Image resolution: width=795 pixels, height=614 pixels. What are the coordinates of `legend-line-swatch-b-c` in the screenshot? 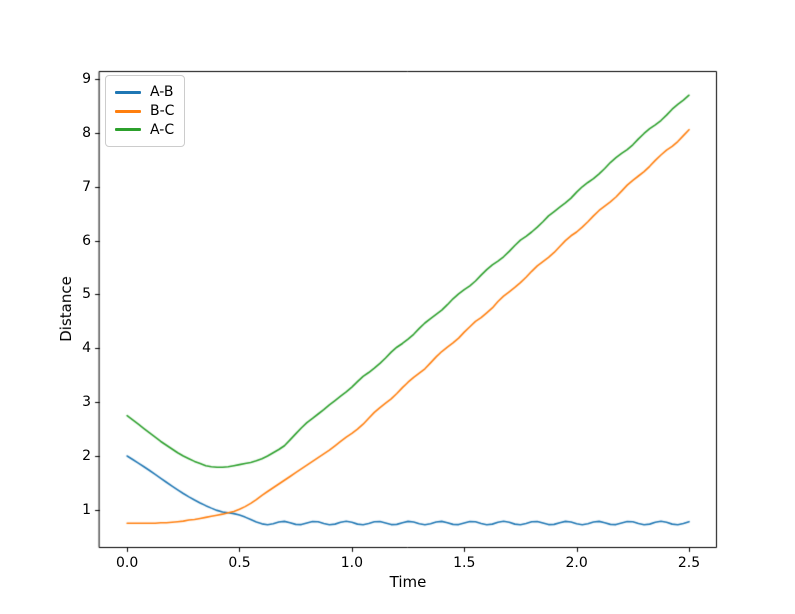 It's located at (128, 111).